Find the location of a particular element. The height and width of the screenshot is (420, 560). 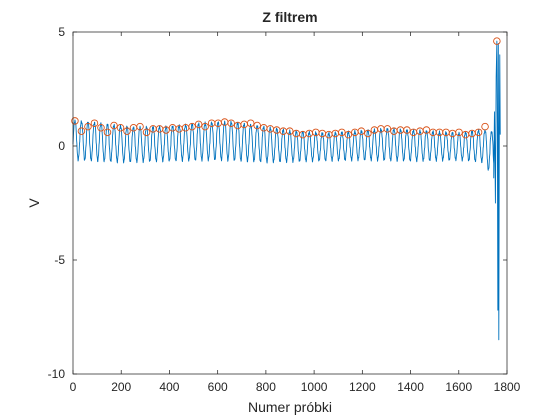

x-axis-label: Numer próbki is located at coordinates (290, 407).